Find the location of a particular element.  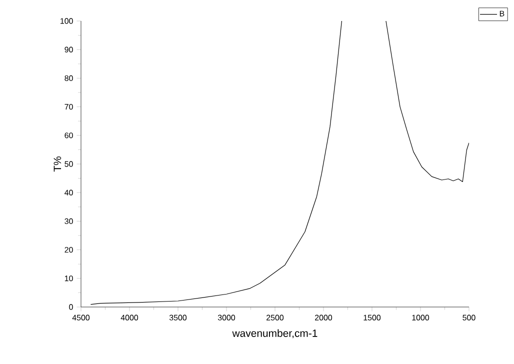

y-axis-title: T% is located at coordinates (58, 164).